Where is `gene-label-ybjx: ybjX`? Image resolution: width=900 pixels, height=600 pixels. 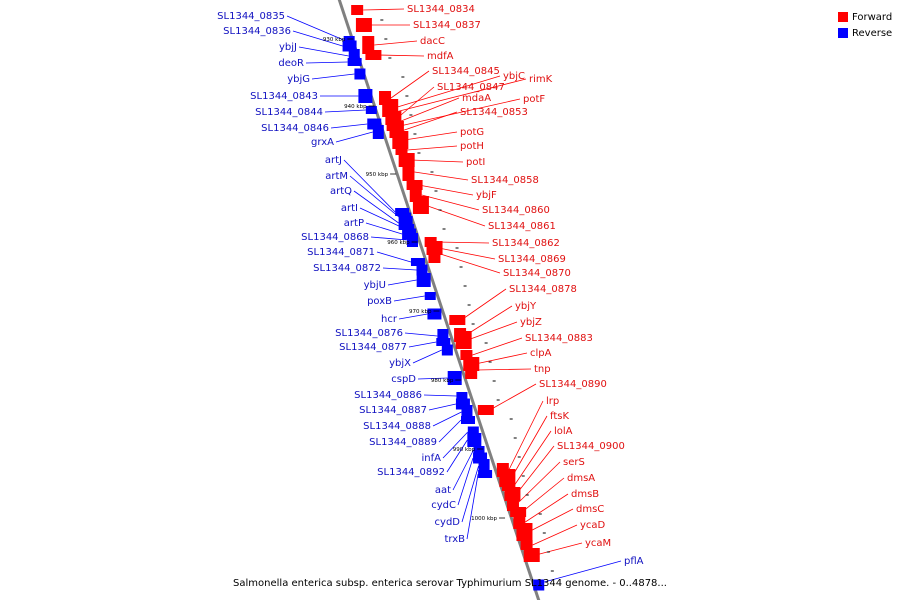
gene-label-ybjx: ybjX is located at coordinates (400, 363).